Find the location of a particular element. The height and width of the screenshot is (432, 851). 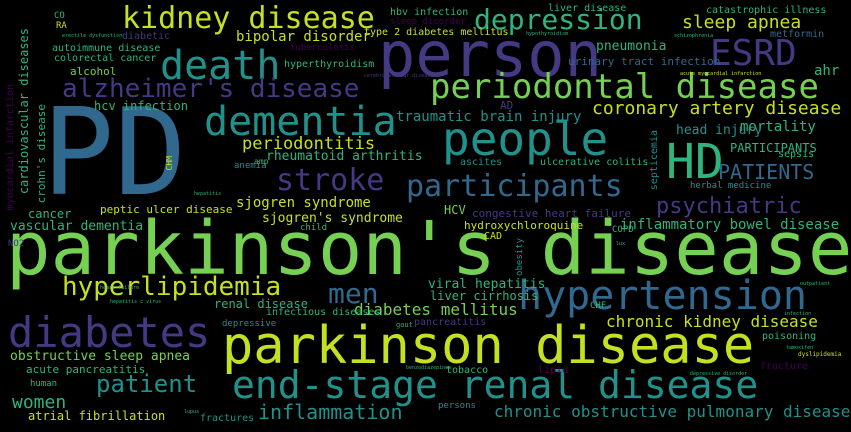

word-hypothyroidism: hypothyroidism is located at coordinates (547, 34).